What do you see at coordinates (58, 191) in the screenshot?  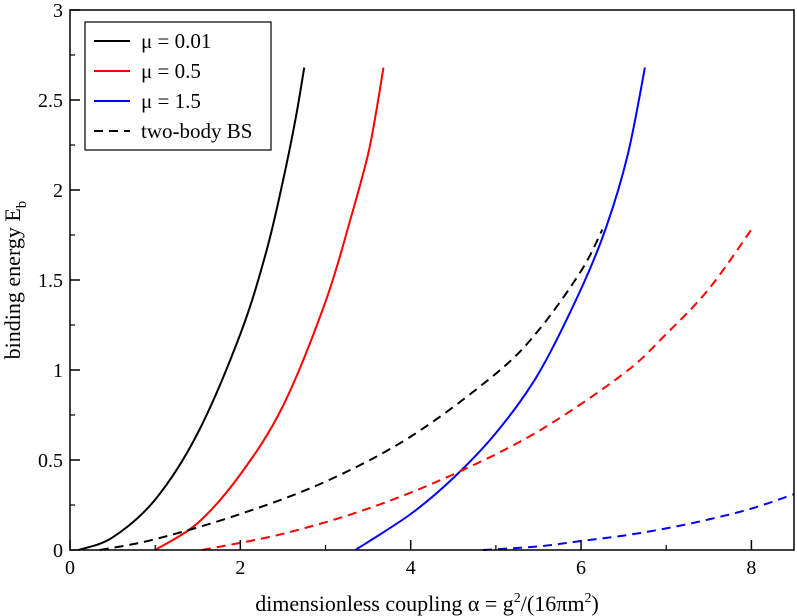 I see `y-tick-label: 2` at bounding box center [58, 191].